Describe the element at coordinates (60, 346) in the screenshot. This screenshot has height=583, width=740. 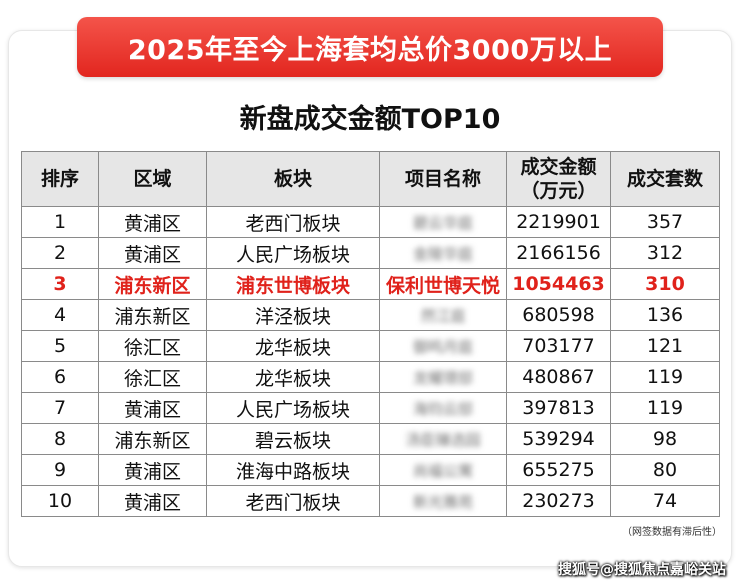
I see `rank-cell: 5` at that location.